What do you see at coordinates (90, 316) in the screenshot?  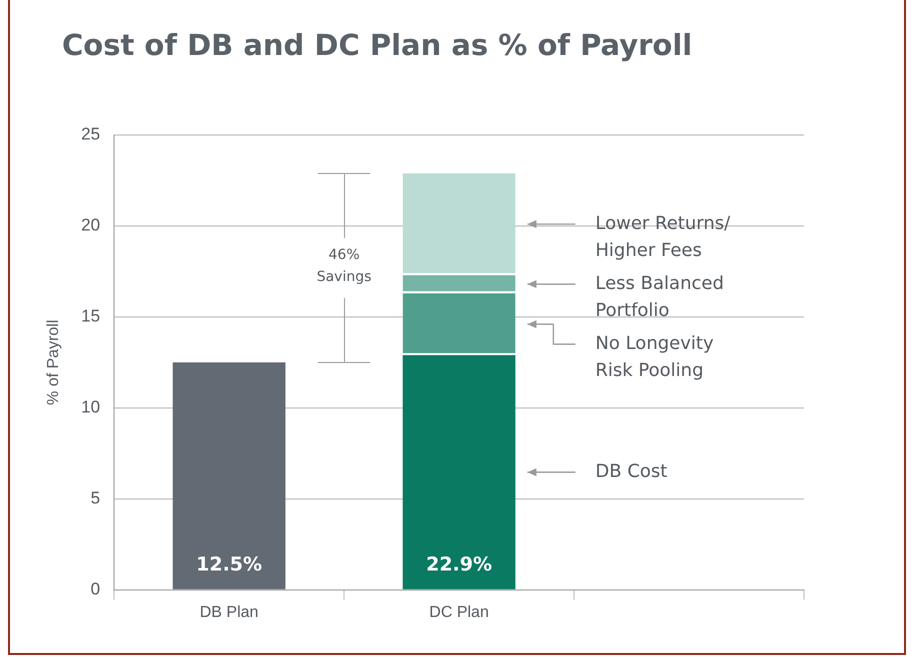 I see `y-tick-label: 15` at bounding box center [90, 316].